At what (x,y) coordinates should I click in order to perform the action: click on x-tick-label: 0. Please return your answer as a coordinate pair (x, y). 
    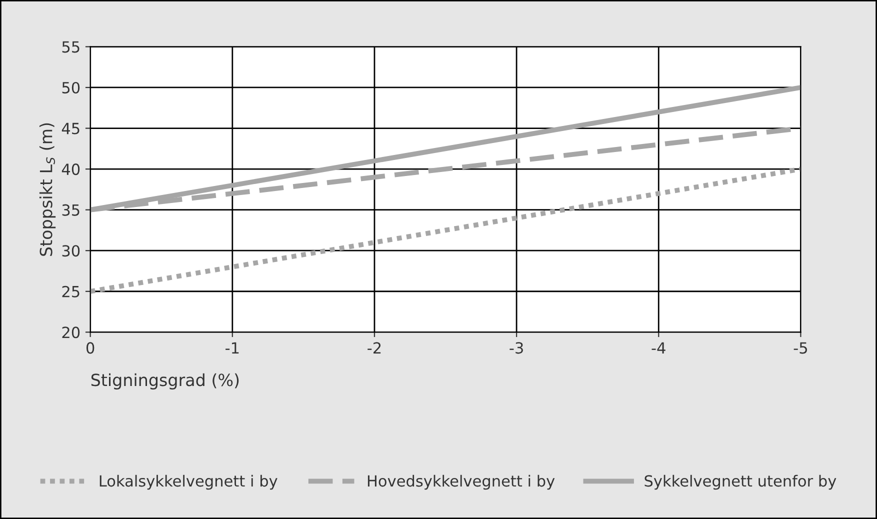
    Looking at the image, I should click on (90, 348).